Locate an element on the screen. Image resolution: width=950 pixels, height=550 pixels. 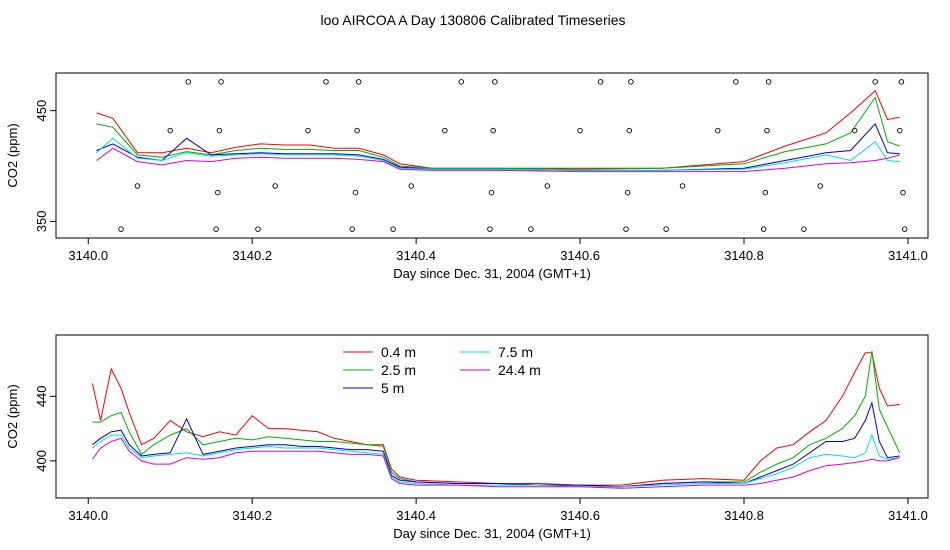
bottom-x-tick-label: 3141.0 is located at coordinates (908, 515).